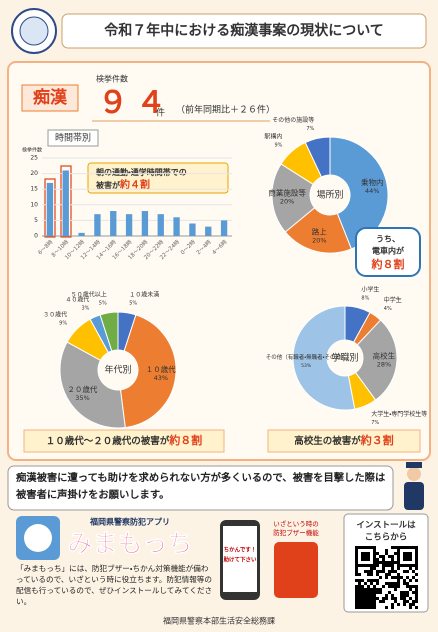 This screenshot has height=632, width=438. Describe the element at coordinates (77, 299) in the screenshot. I see `slice-label: ４０歳代` at that location.